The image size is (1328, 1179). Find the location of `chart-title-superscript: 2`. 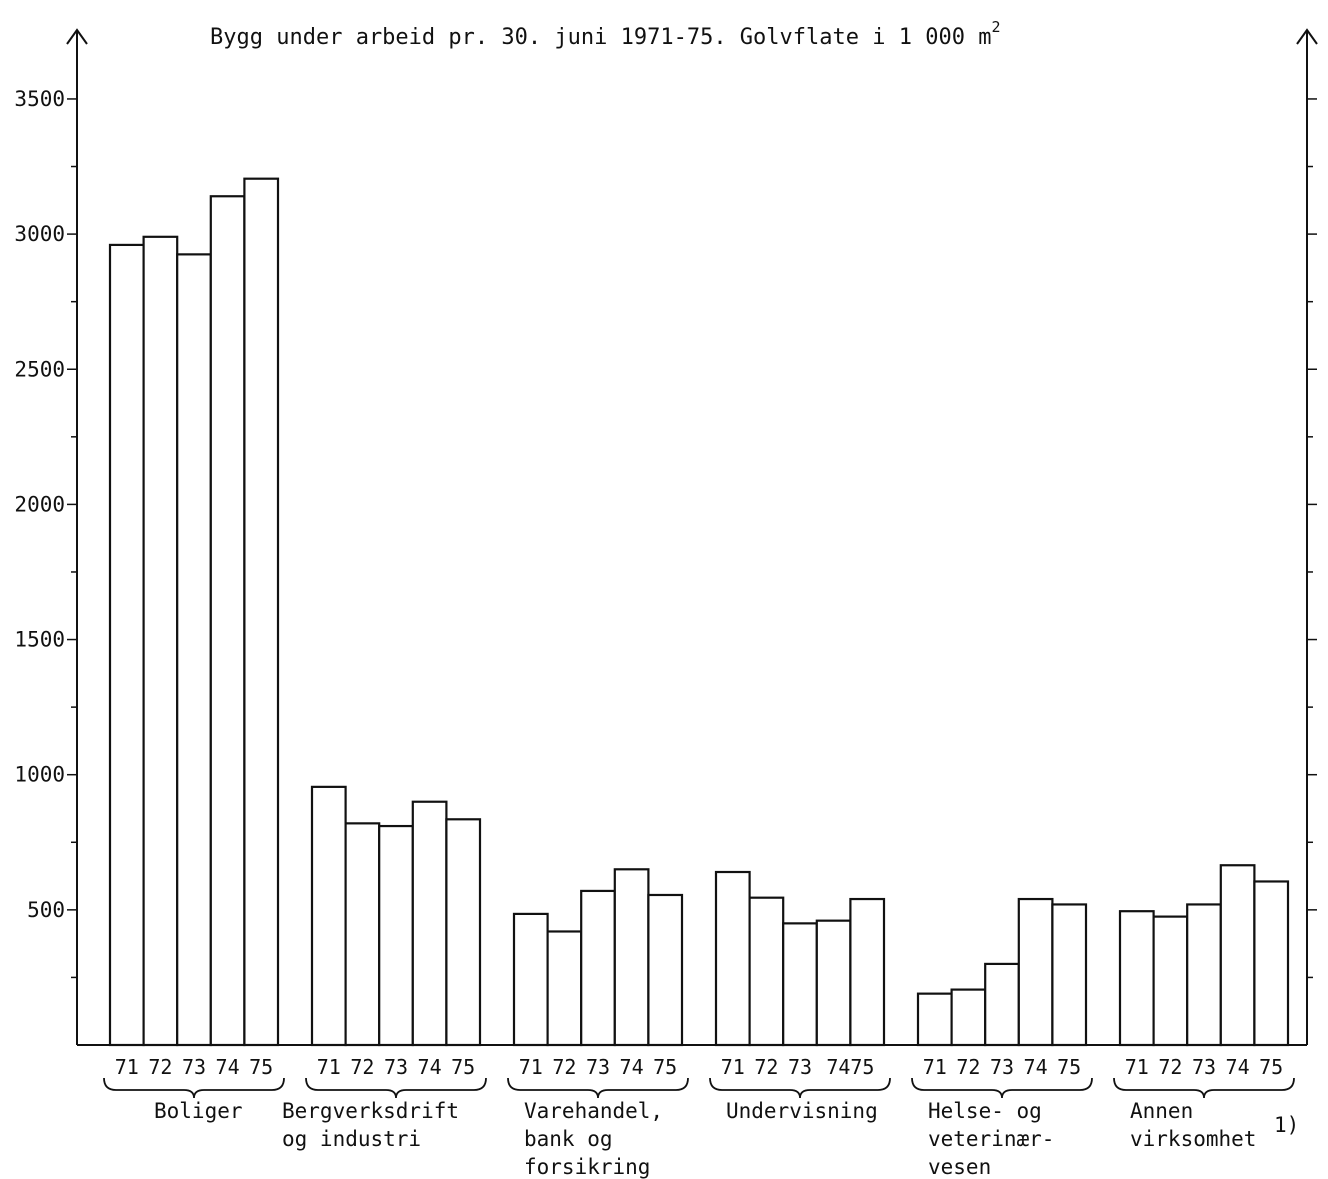

chart-title-superscript: 2 is located at coordinates (995, 27).